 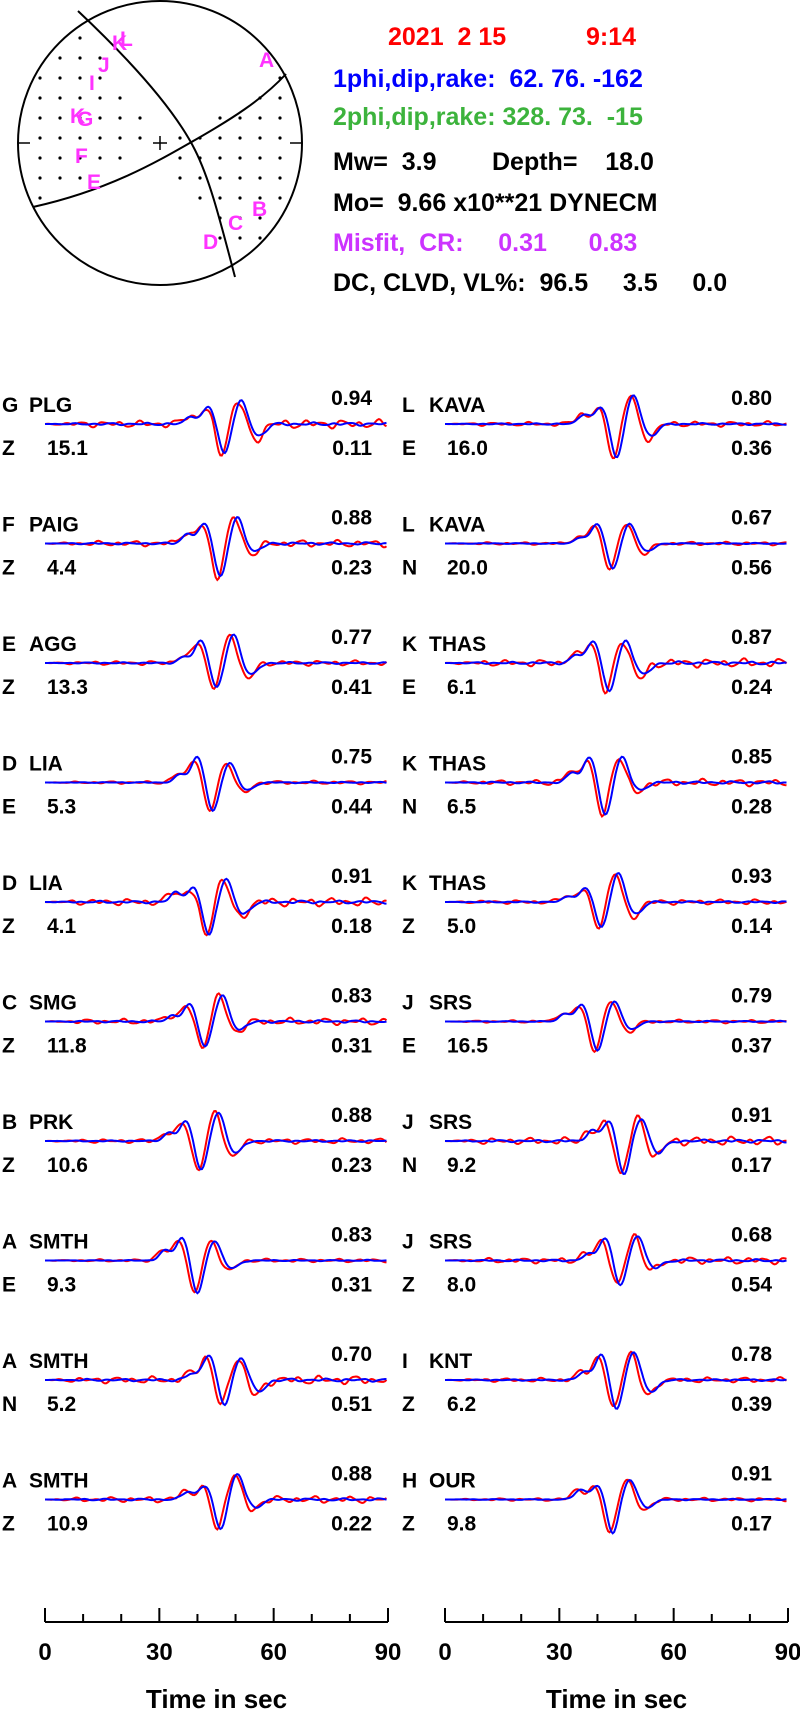 What do you see at coordinates (351, 1165) in the screenshot?
I see `trace-misfit-label: 0.23` at bounding box center [351, 1165].